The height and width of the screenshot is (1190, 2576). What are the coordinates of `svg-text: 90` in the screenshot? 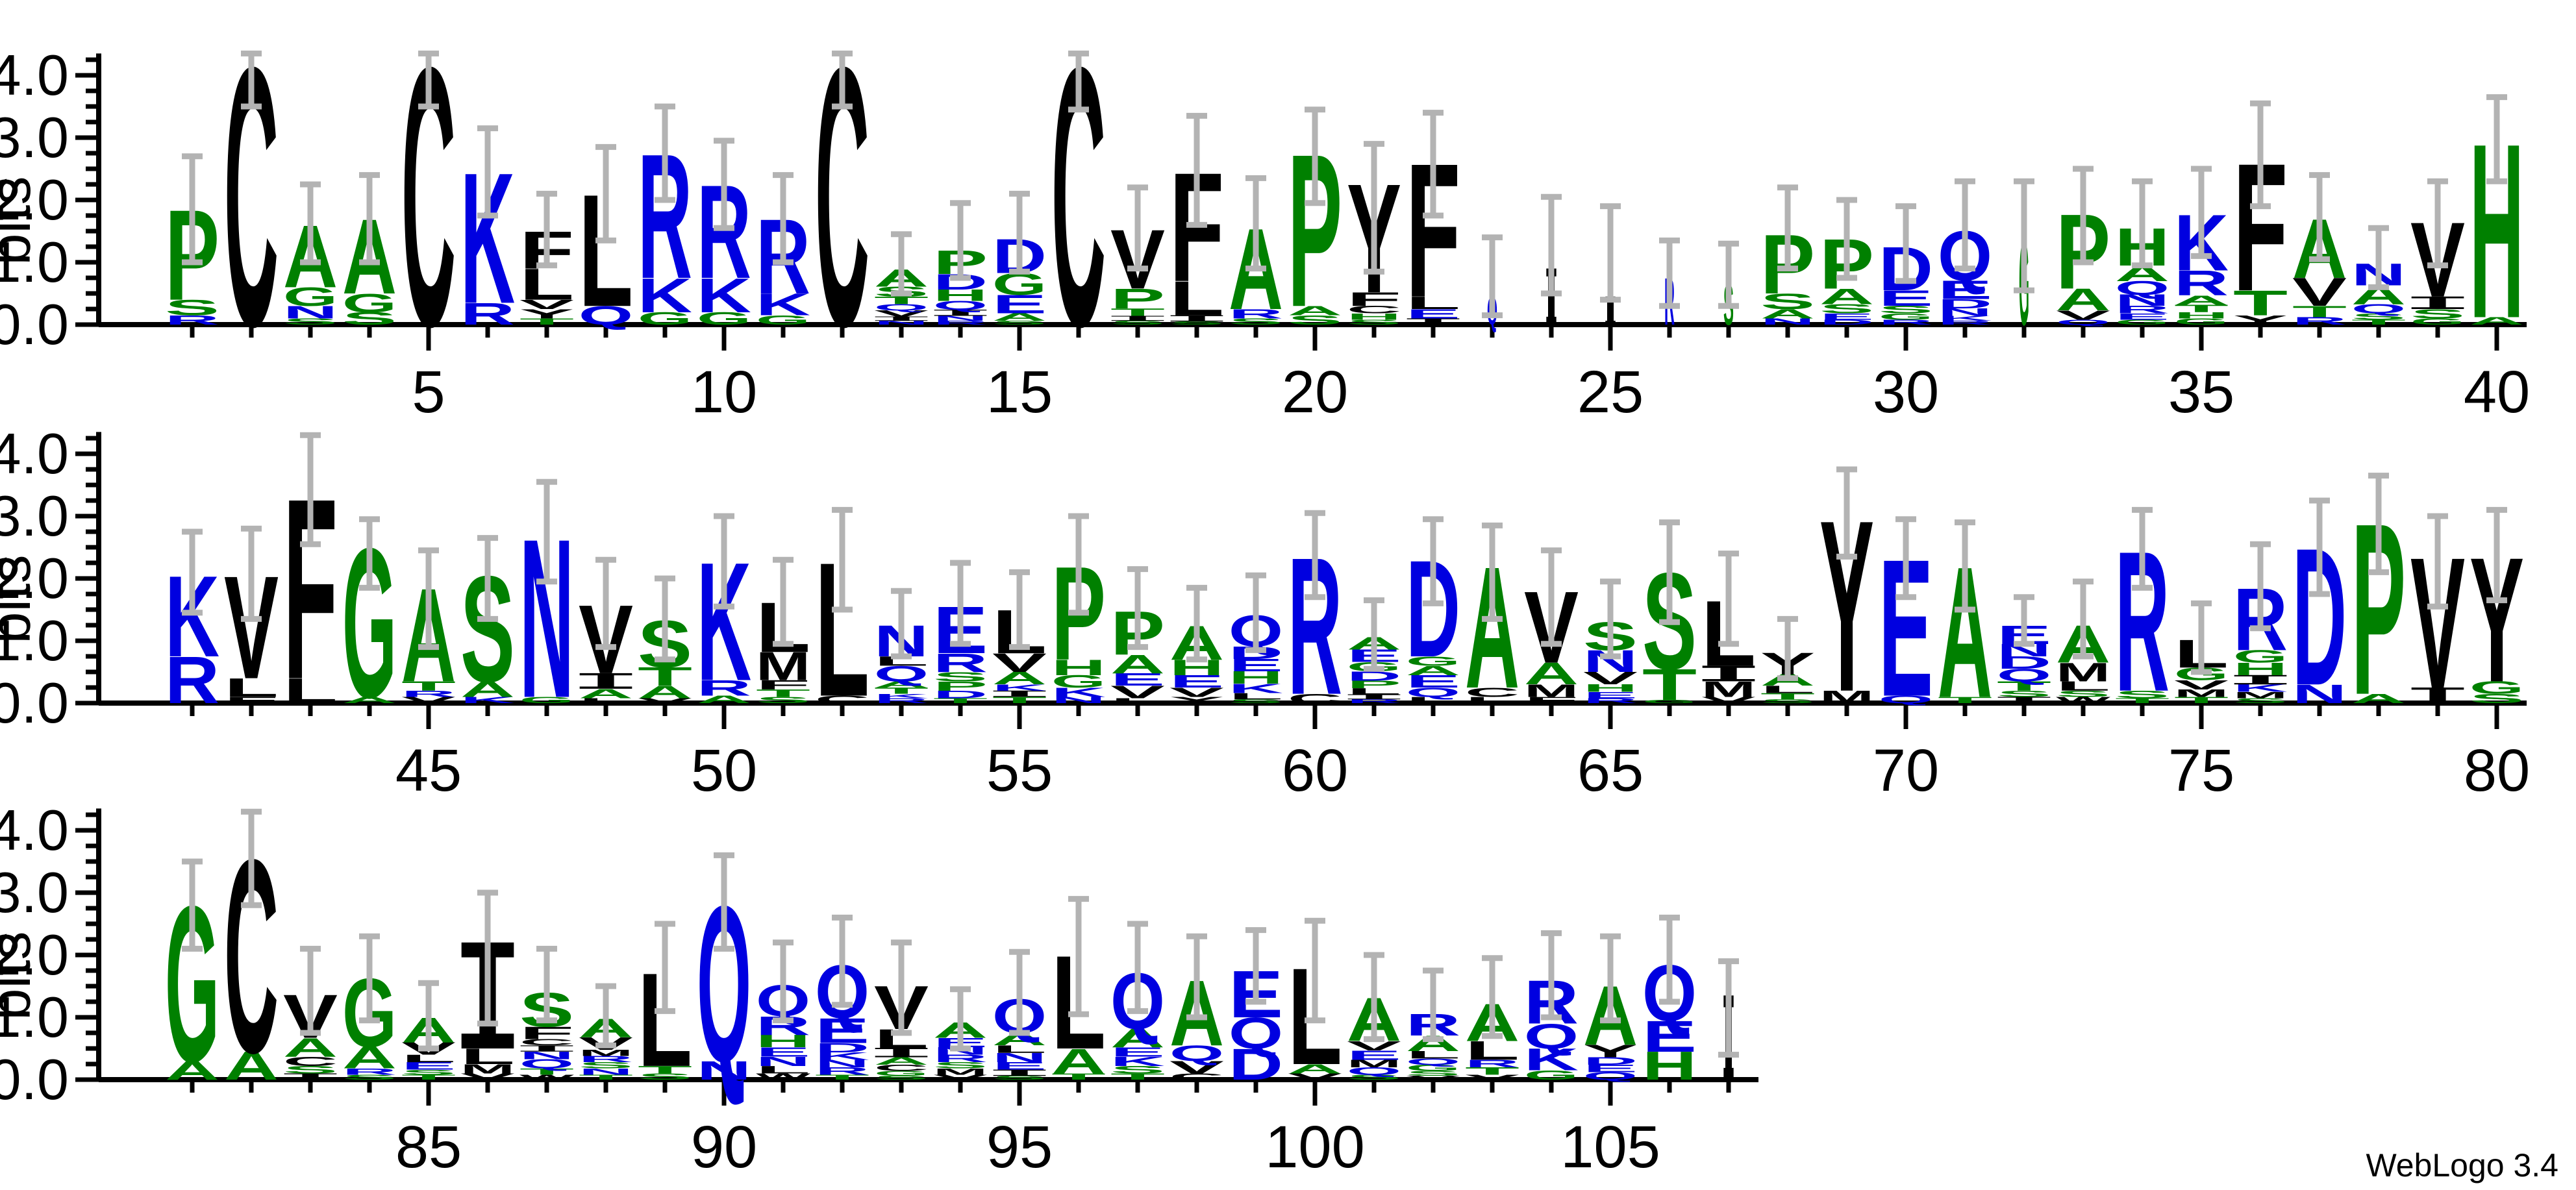 It's located at (724, 1147).